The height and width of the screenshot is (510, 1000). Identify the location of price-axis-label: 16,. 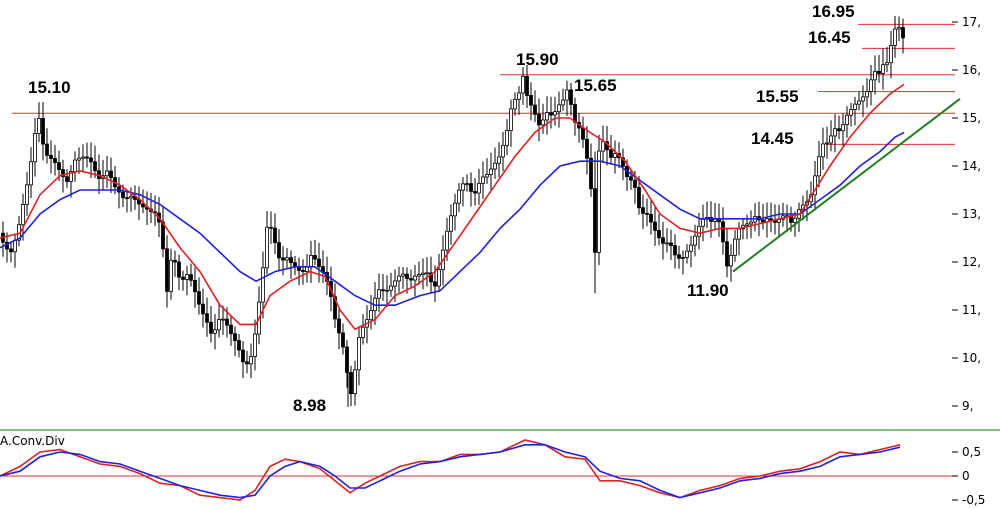
(971, 70).